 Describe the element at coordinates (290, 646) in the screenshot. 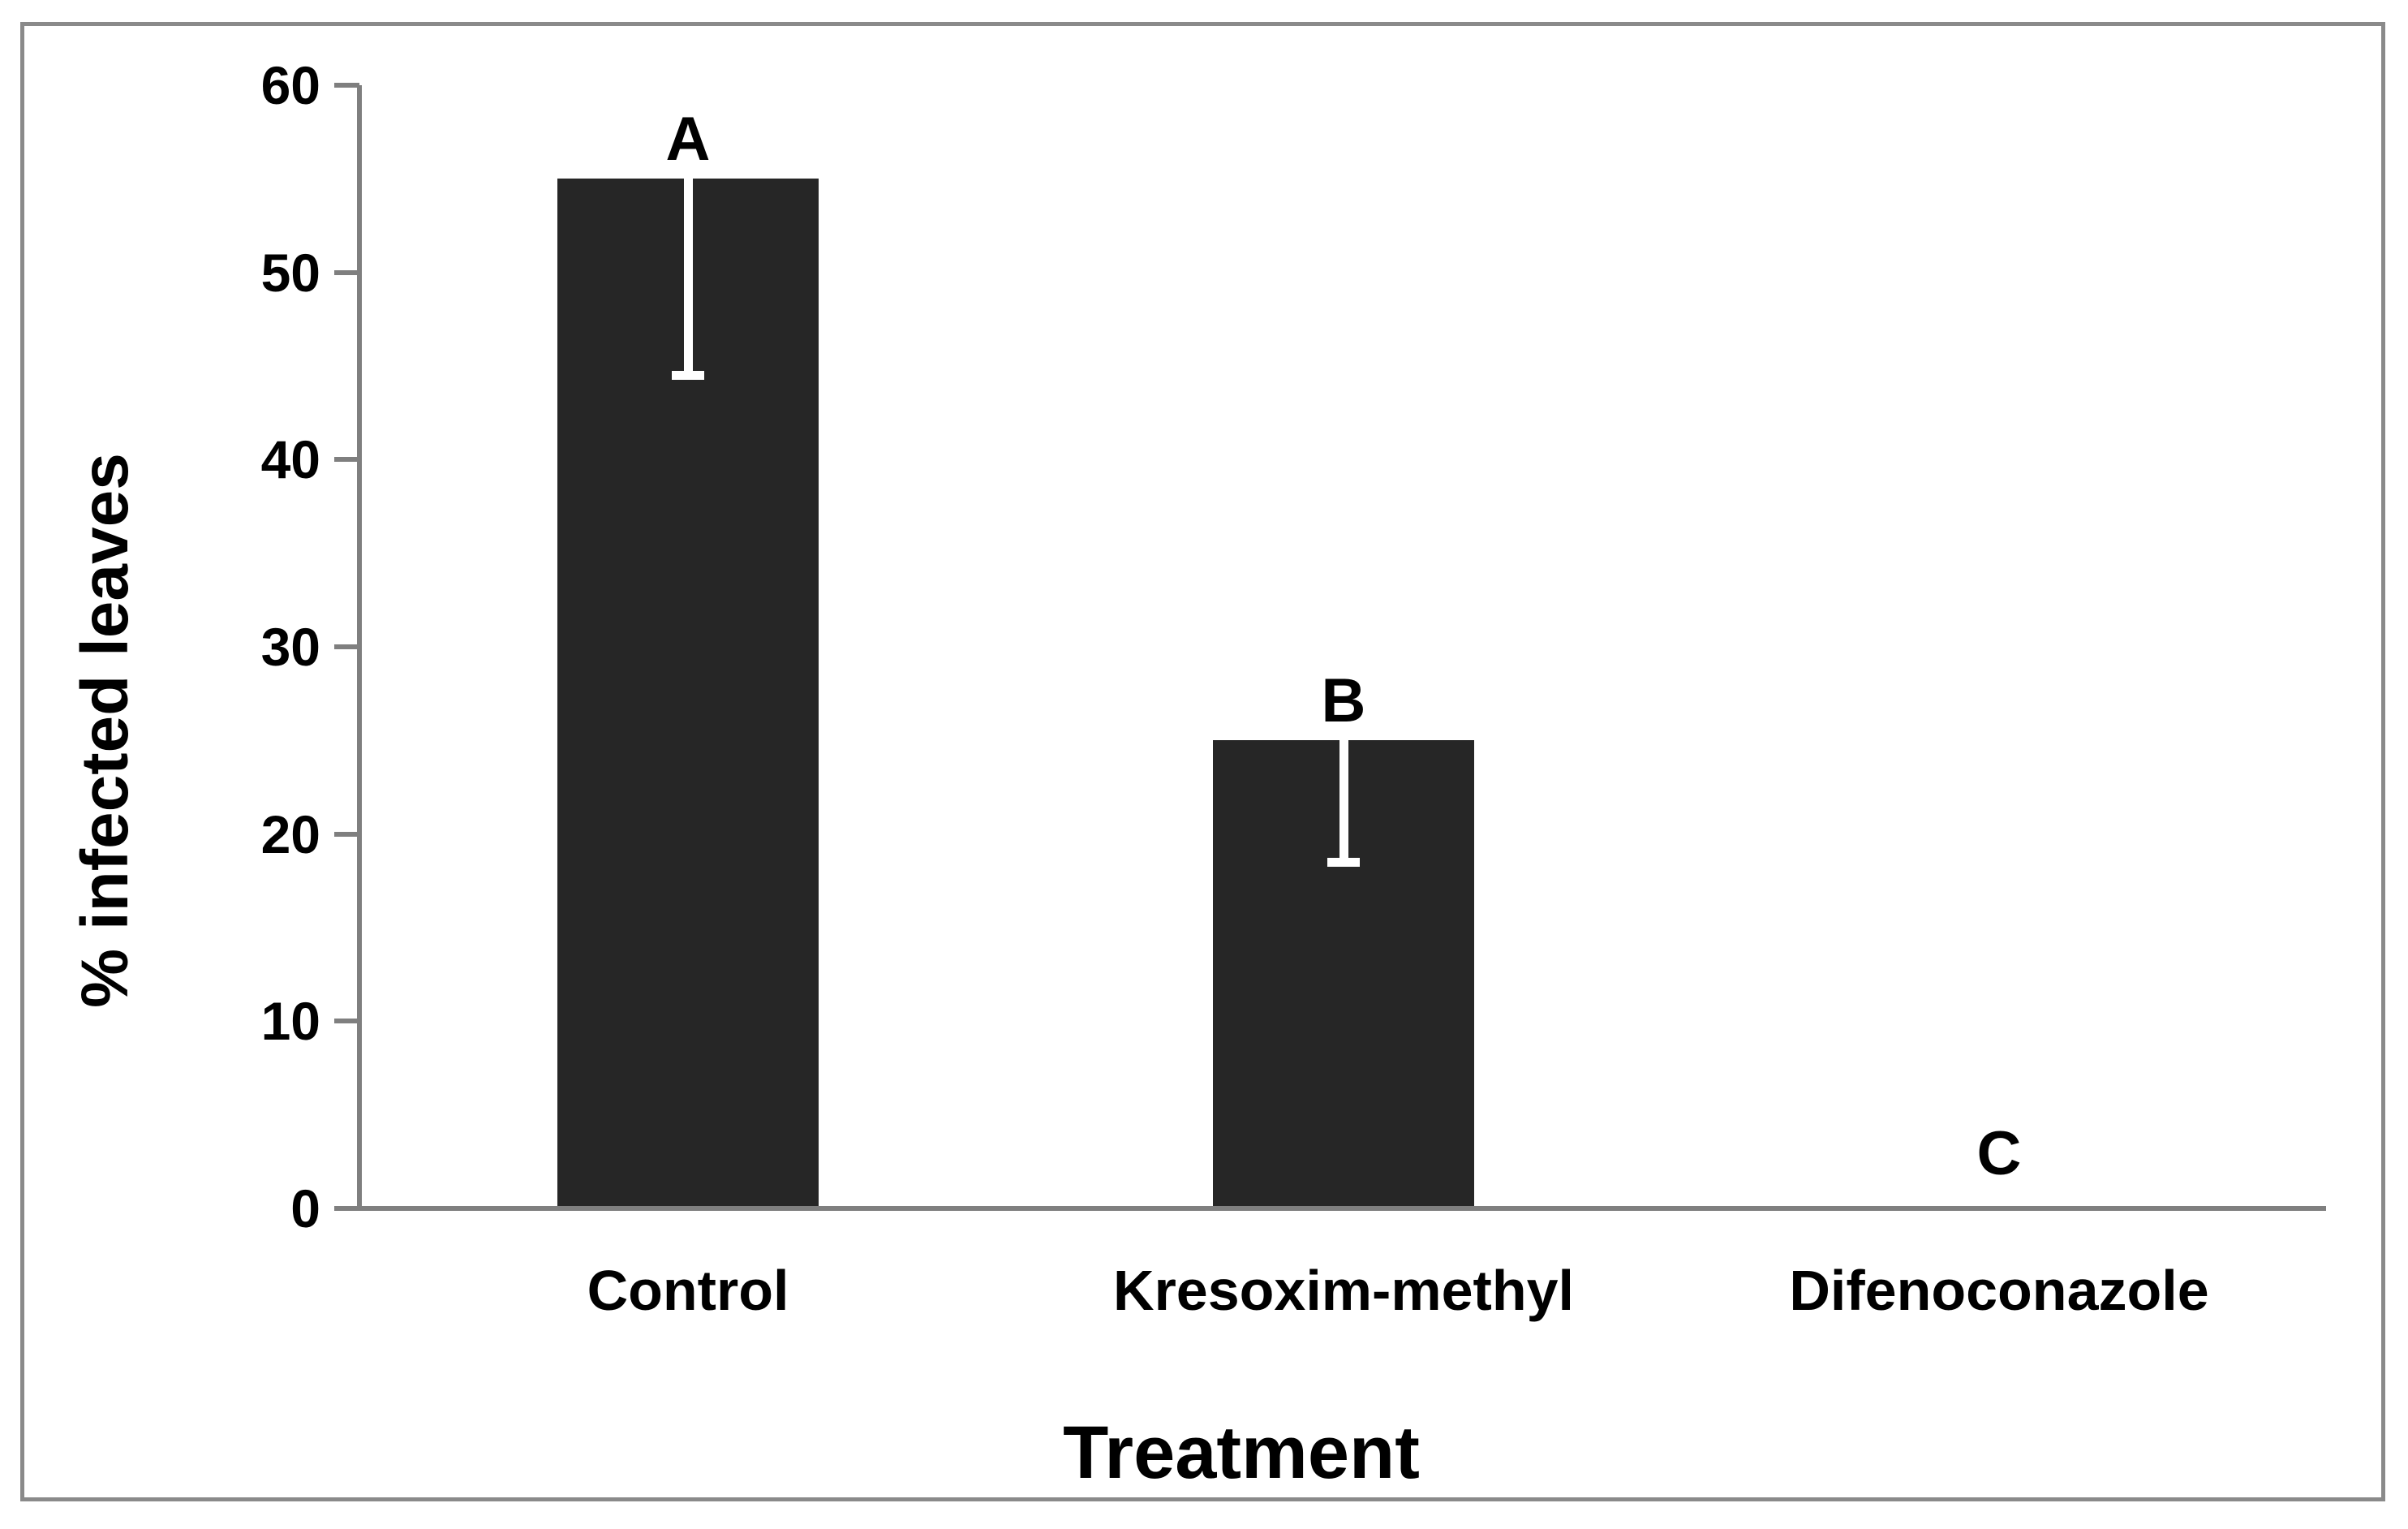

I see `y-tick-label-30: 30` at that location.